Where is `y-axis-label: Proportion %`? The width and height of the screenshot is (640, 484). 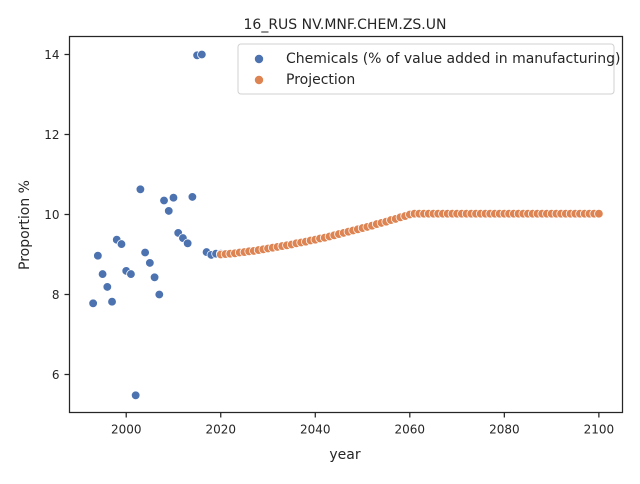 y-axis-label: Proportion % is located at coordinates (25, 225).